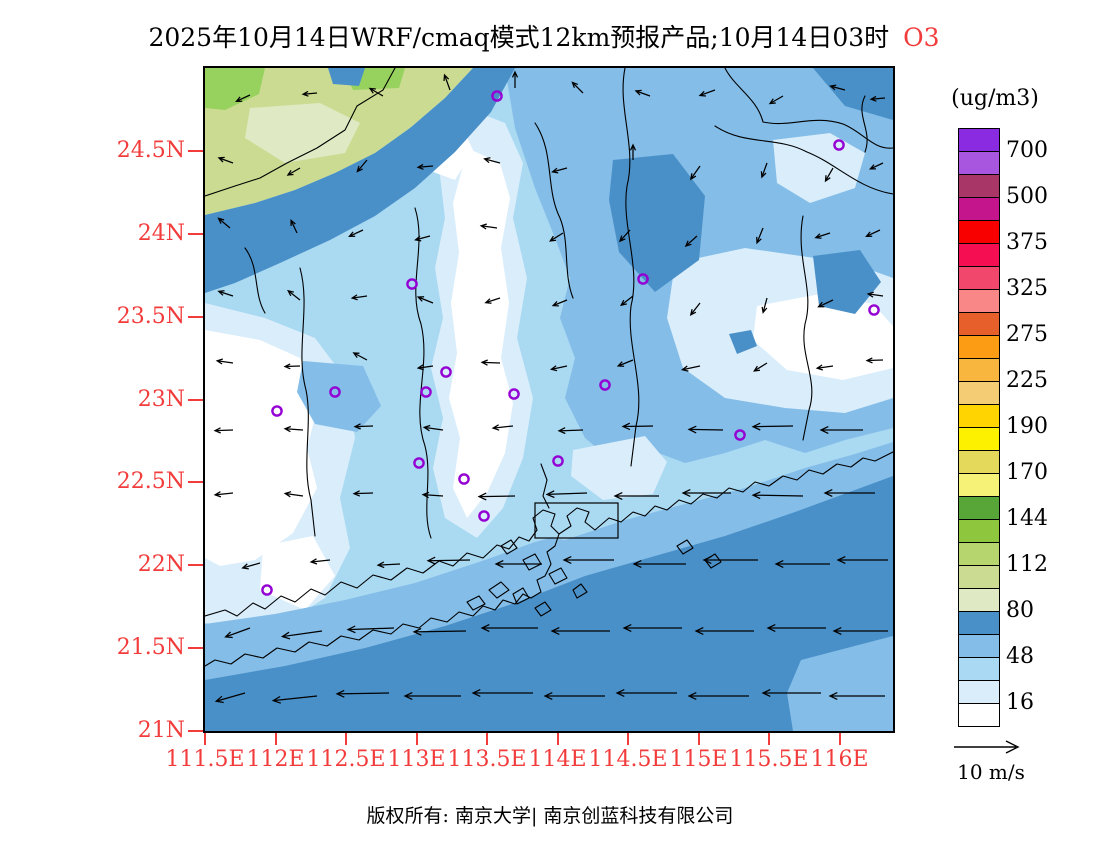  I want to click on x-tick-label: 114E, so click(557, 759).